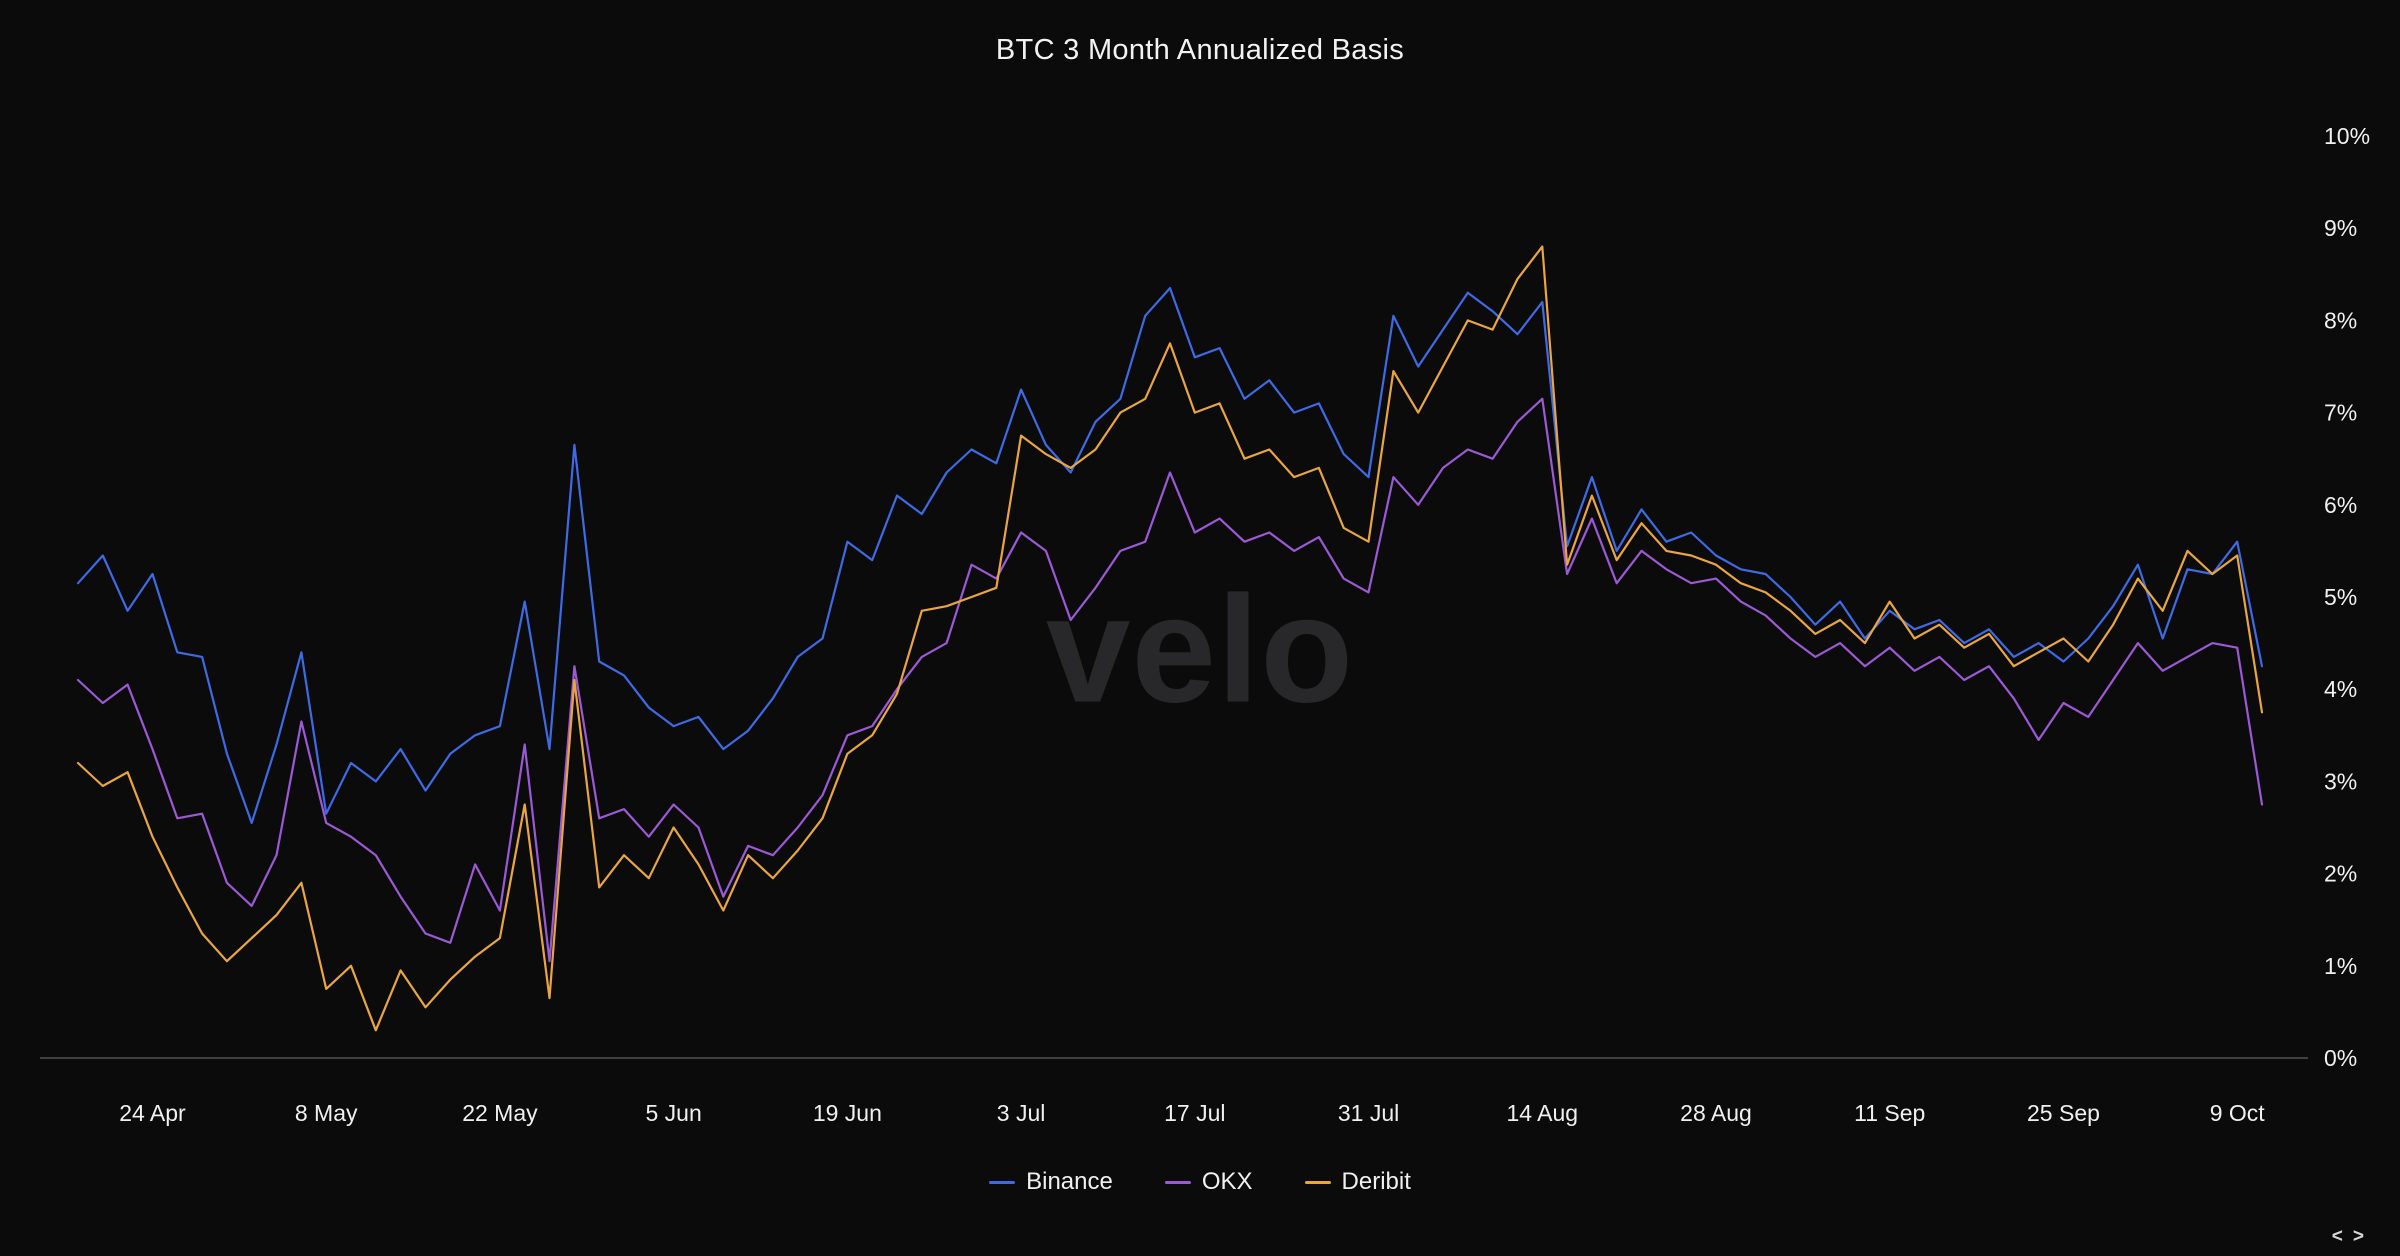 The height and width of the screenshot is (1256, 2400). What do you see at coordinates (2340, 228) in the screenshot?
I see `y-axis-tick-label: 9%` at bounding box center [2340, 228].